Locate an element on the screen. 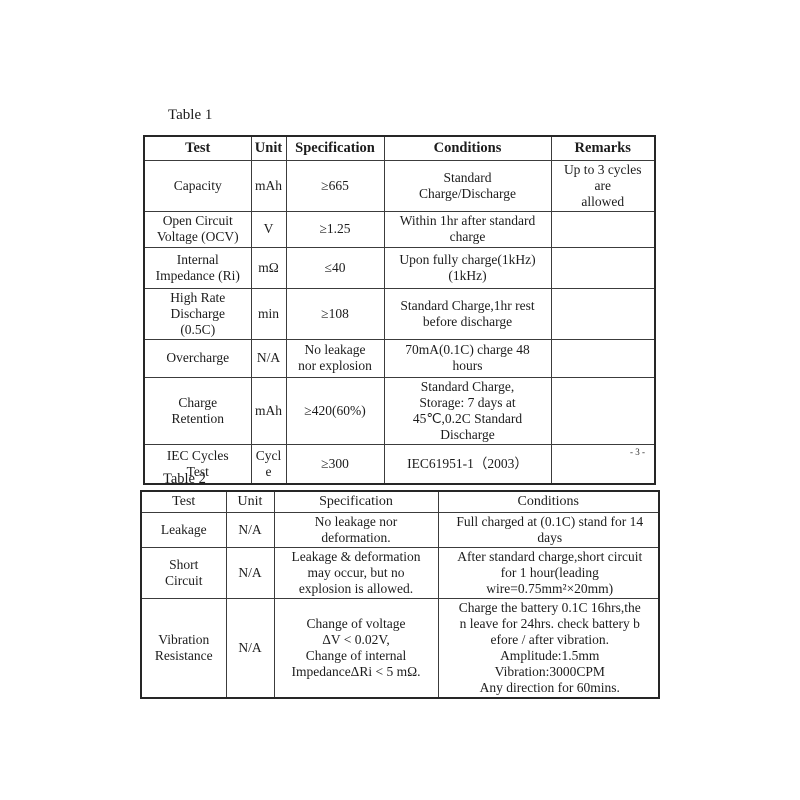 The width and height of the screenshot is (800, 800). t1-header-test: Test is located at coordinates (197, 148).